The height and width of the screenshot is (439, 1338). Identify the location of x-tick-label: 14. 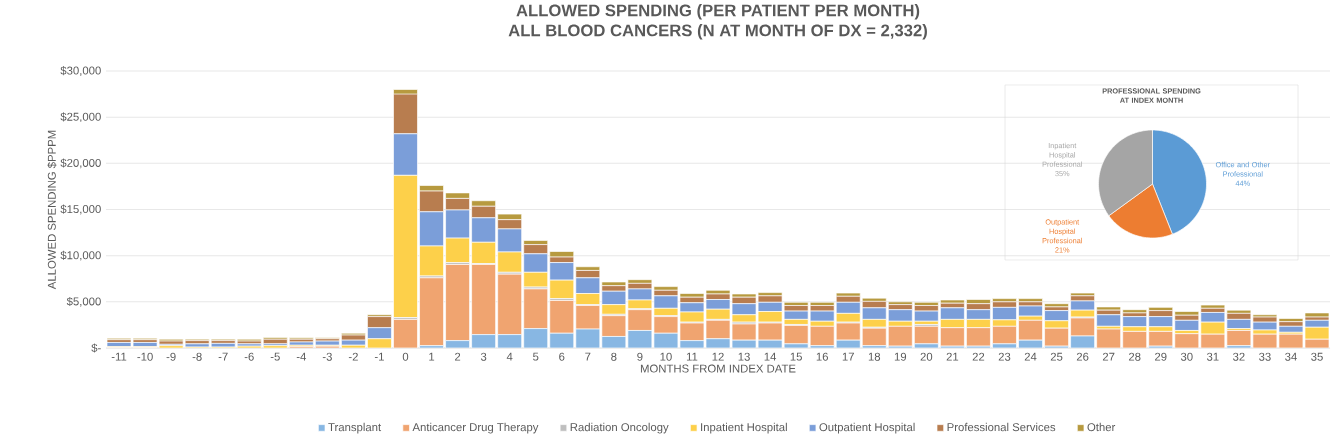
(770, 356).